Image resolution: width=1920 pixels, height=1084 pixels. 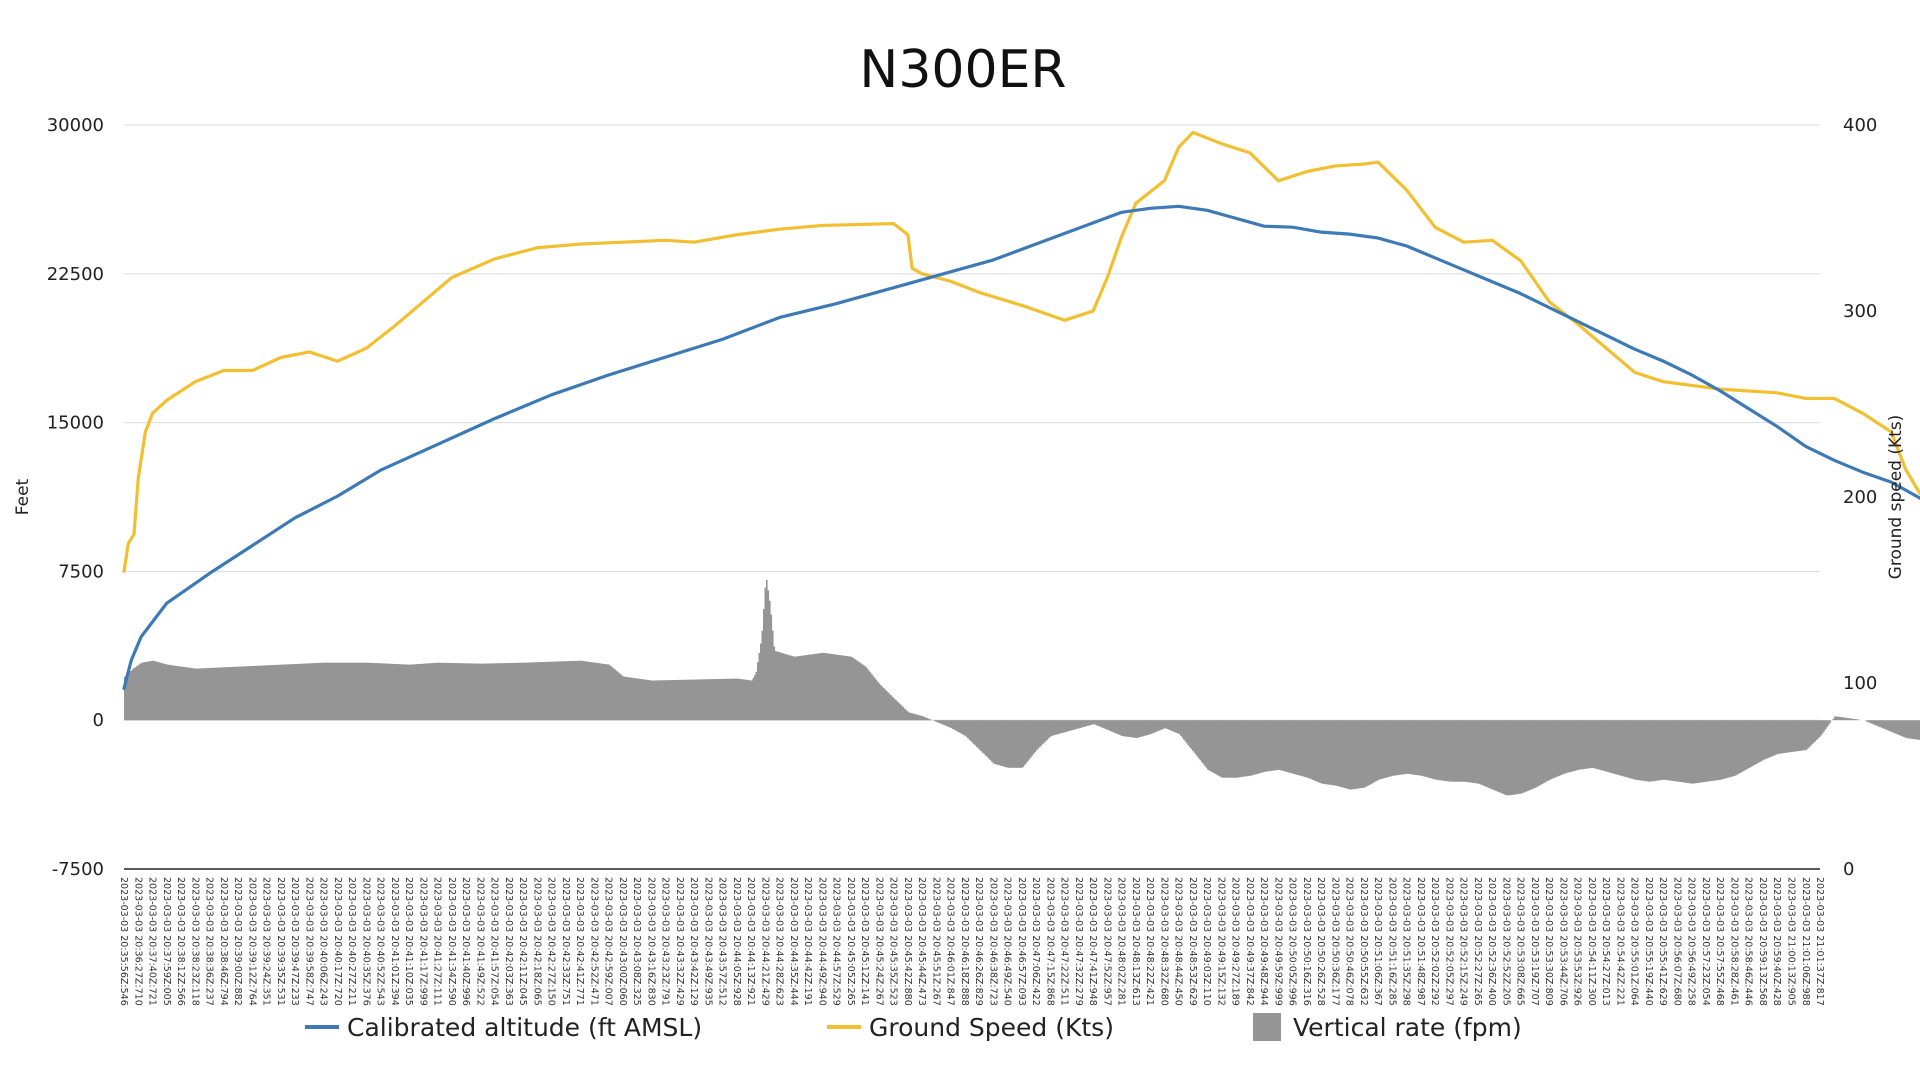 What do you see at coordinates (1021, 941) in the screenshot?
I see `x-tick-label: 2023-03-03 20:46:57Z:093` at bounding box center [1021, 941].